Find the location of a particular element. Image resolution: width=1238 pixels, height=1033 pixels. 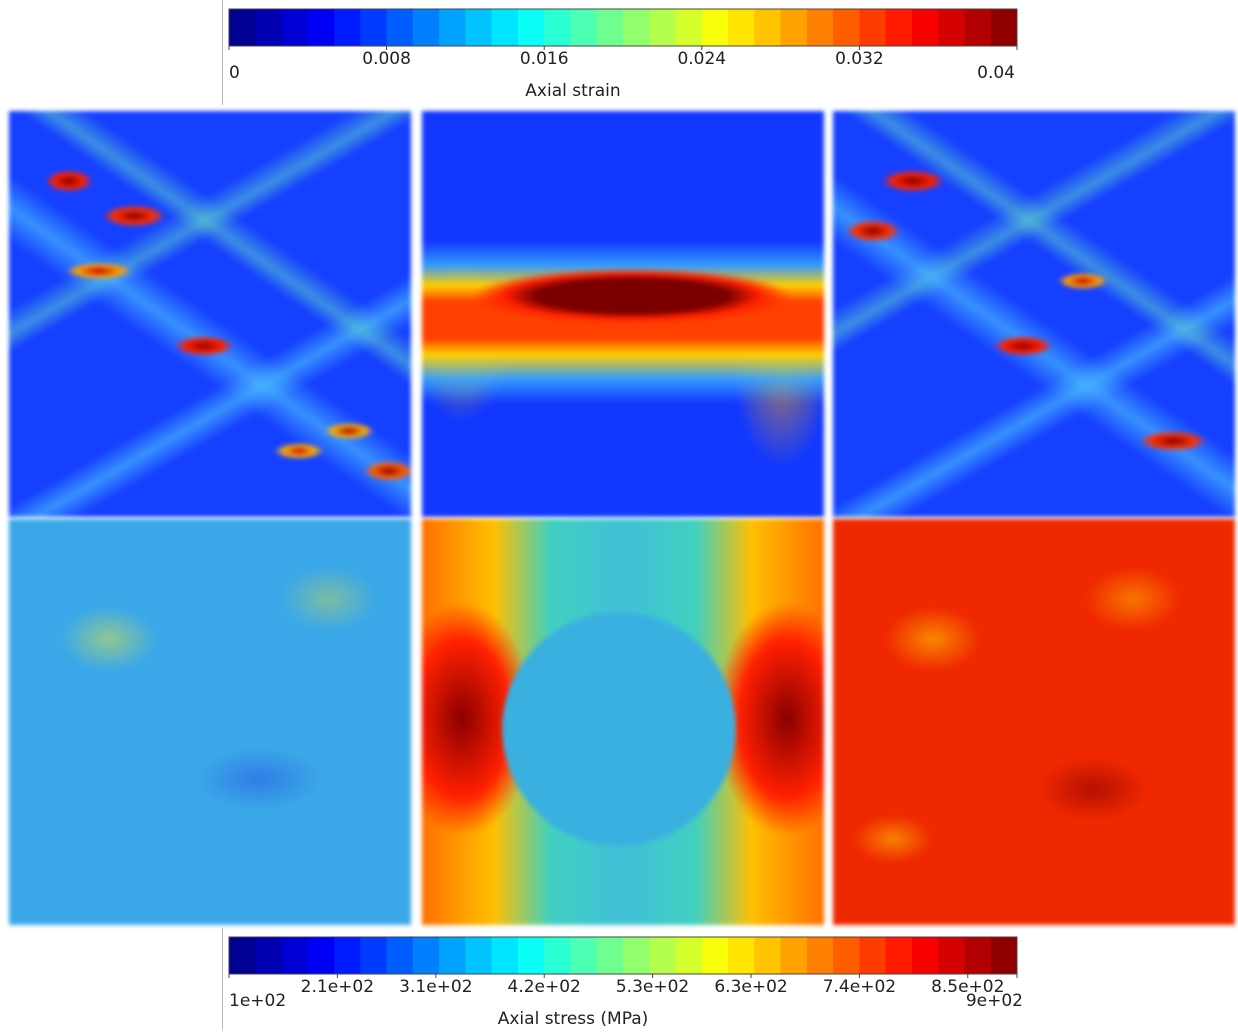

tick-label: 0.024 is located at coordinates (701, 59).